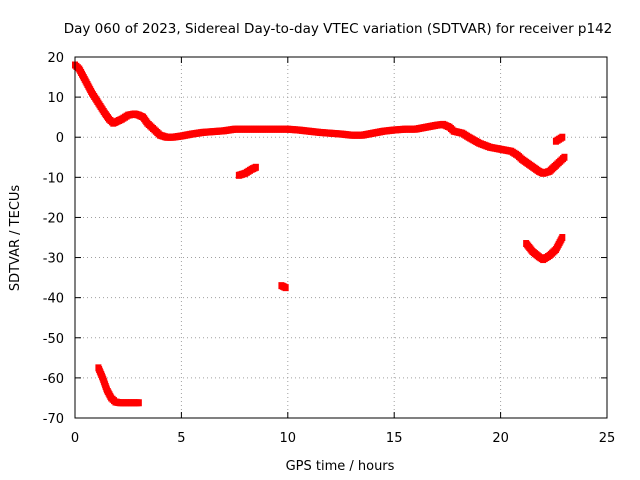  I want to click on series-late-segment, so click(559, 139).